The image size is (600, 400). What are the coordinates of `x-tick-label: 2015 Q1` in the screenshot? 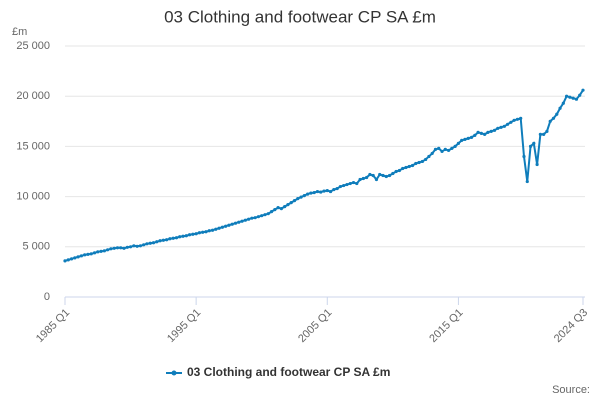 It's located at (446, 326).